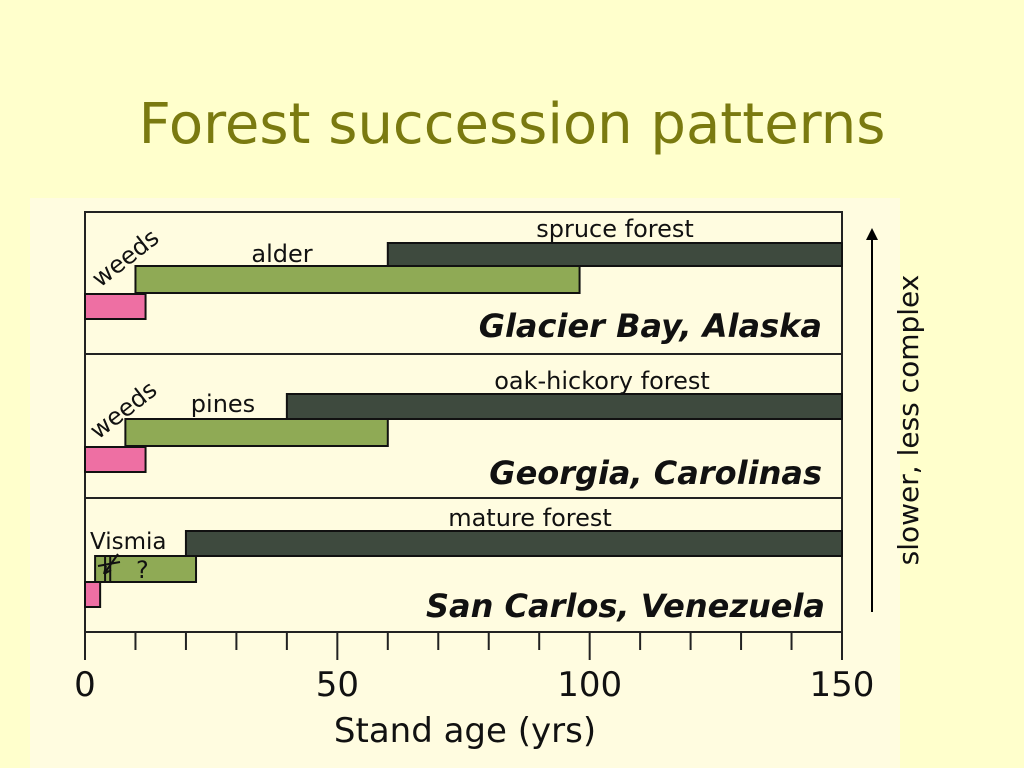 The height and width of the screenshot is (768, 1024). What do you see at coordinates (615, 229) in the screenshot?
I see `bar-label-spruce-forest: spruce forest` at bounding box center [615, 229].